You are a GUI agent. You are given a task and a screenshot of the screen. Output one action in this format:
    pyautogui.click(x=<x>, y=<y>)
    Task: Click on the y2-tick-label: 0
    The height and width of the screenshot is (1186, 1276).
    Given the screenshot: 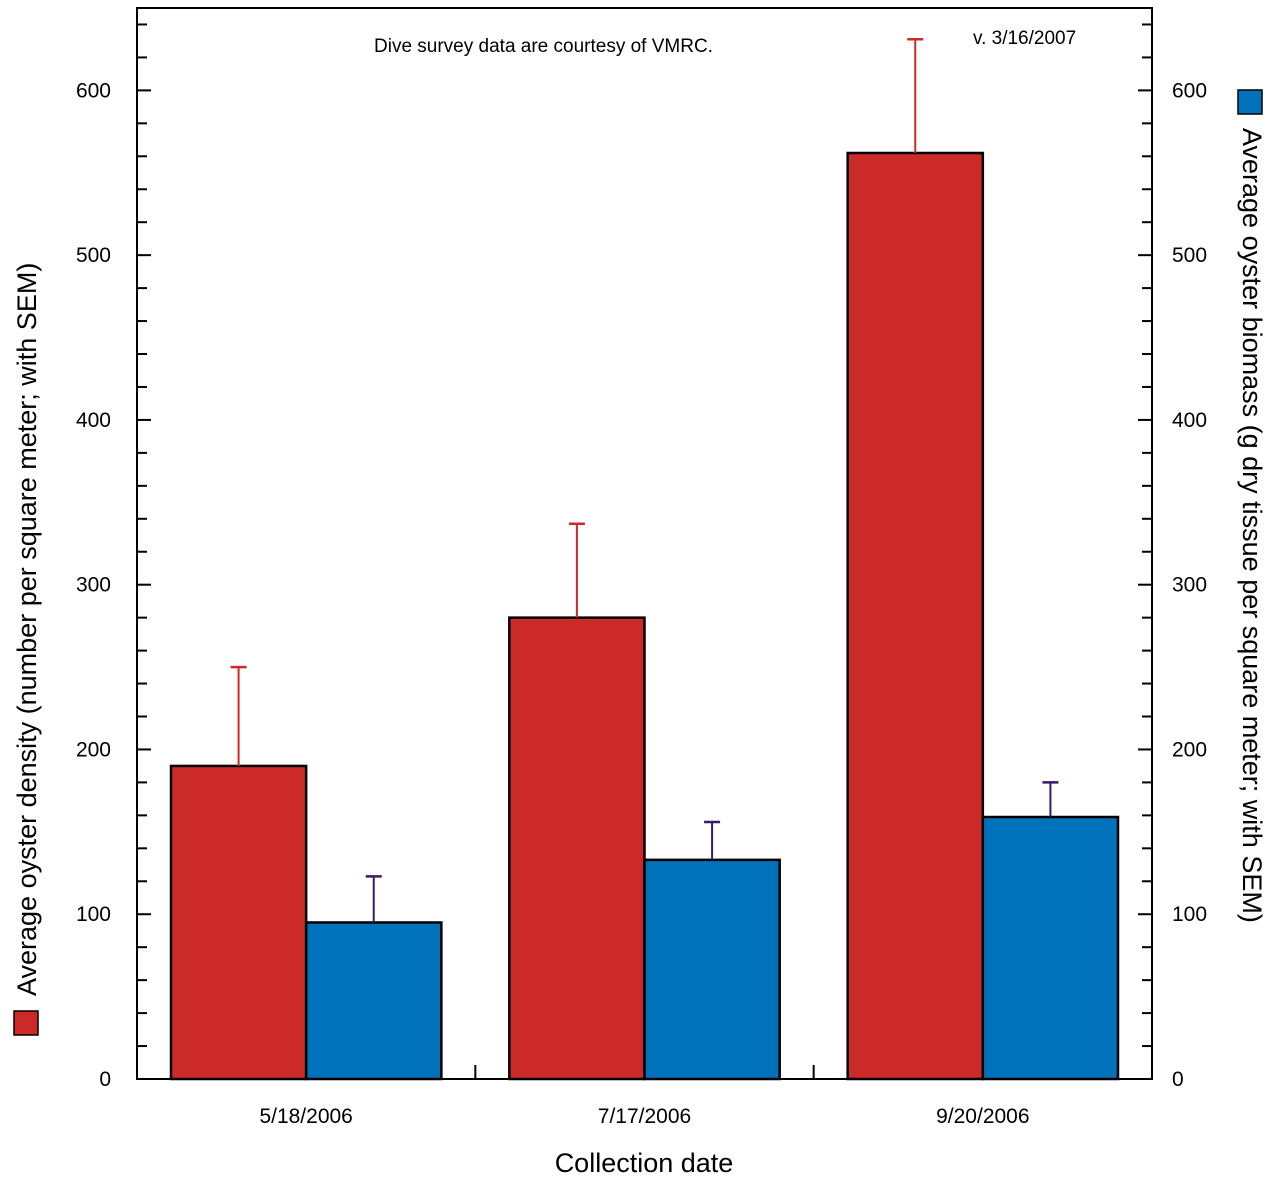 What is the action you would take?
    pyautogui.click(x=1178, y=1079)
    